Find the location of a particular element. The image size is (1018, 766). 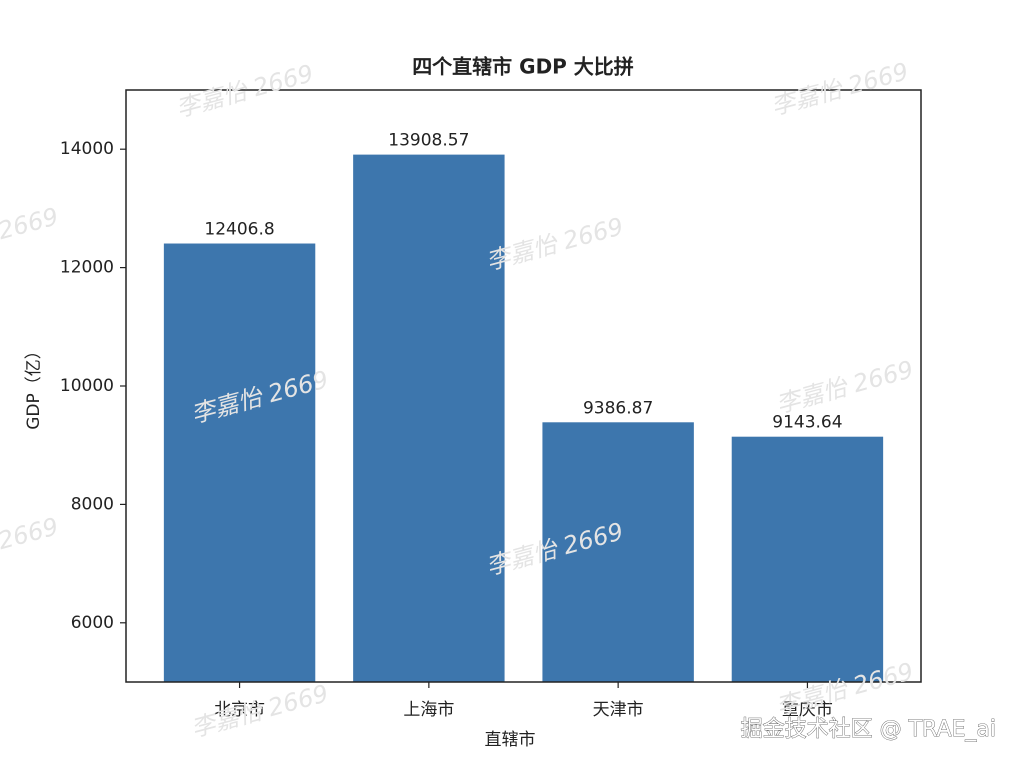

value-label: 9143.64 is located at coordinates (807, 423).